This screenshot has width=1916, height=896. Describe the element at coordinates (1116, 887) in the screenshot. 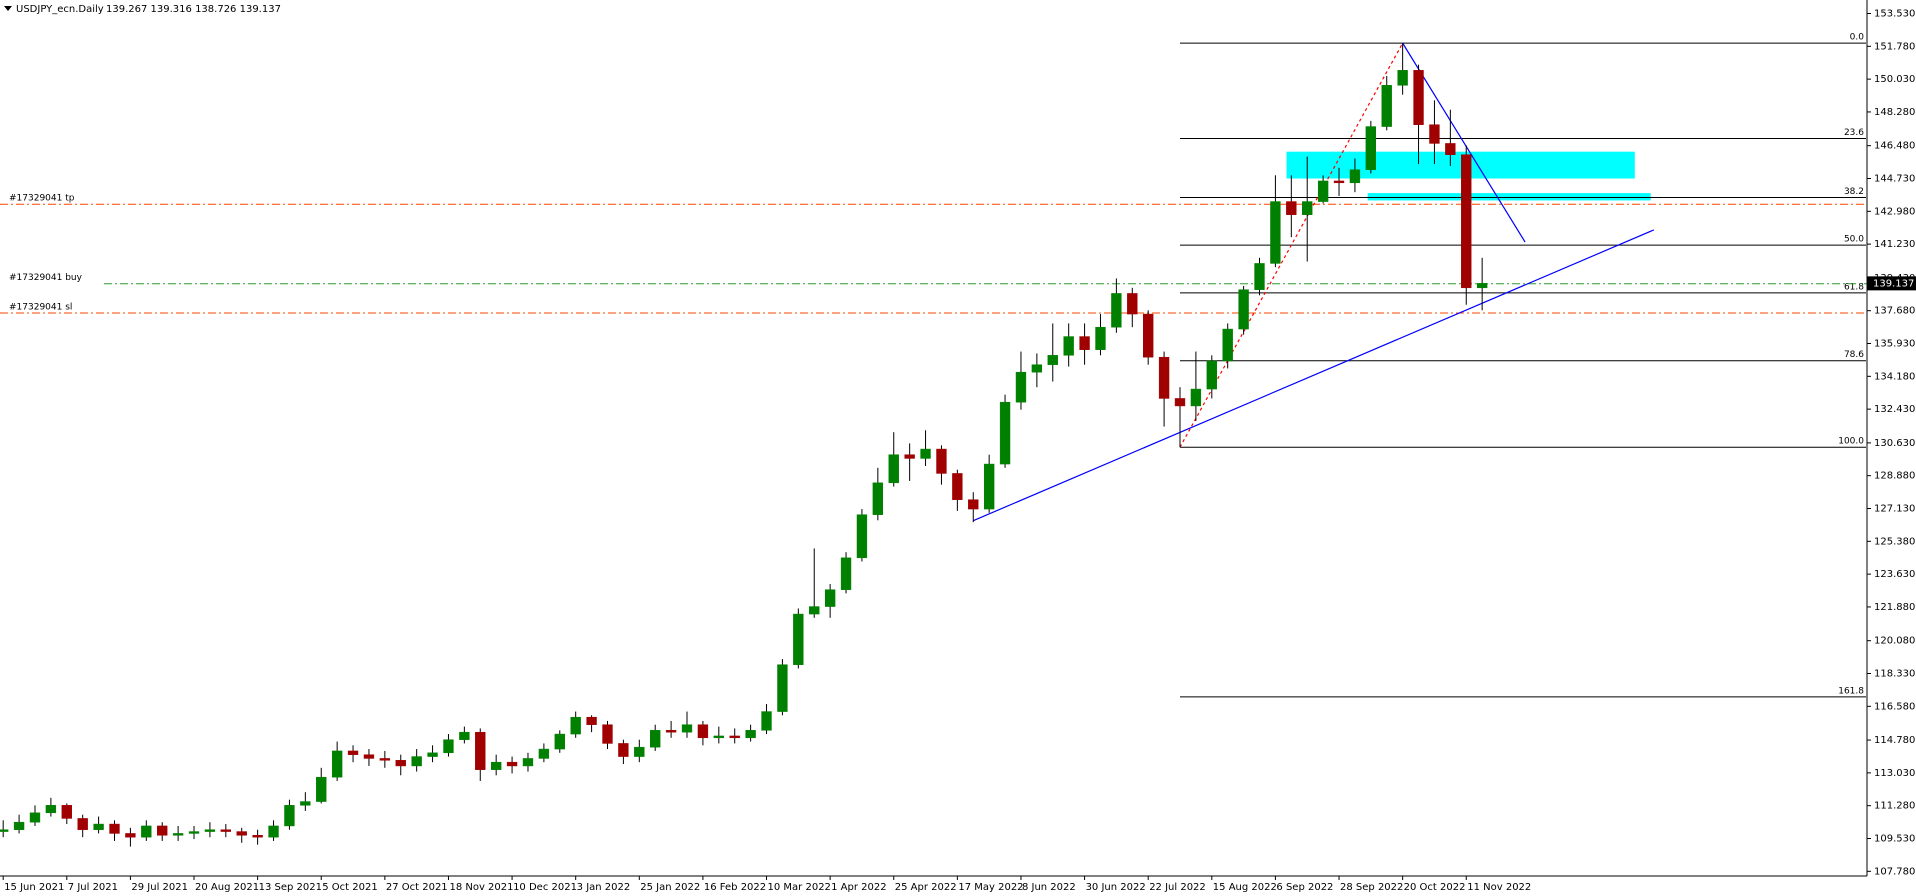

I see `x-tick-label: 30 Jun 2022` at that location.